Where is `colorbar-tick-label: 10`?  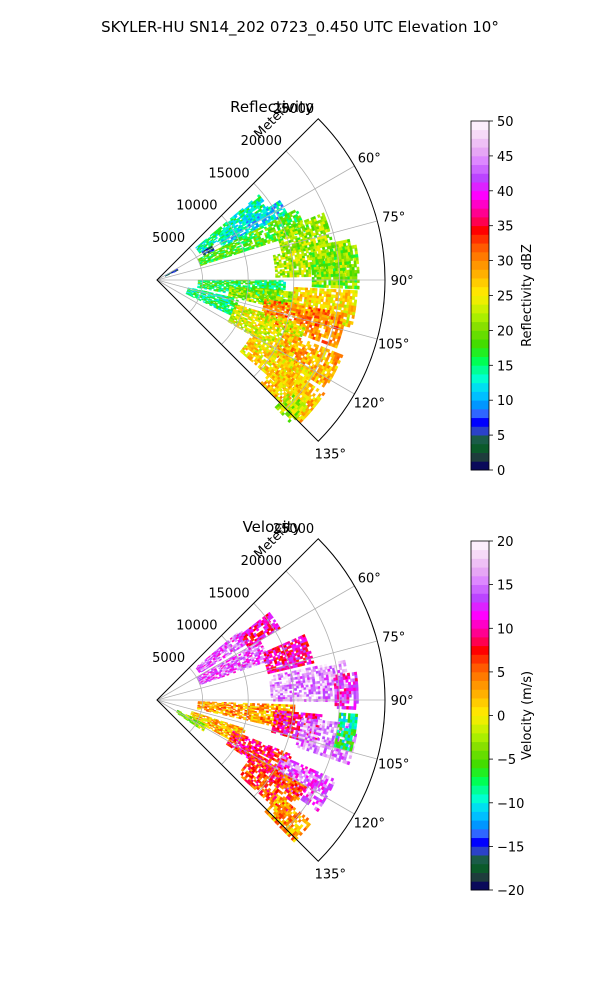 colorbar-tick-label: 10 is located at coordinates (505, 401).